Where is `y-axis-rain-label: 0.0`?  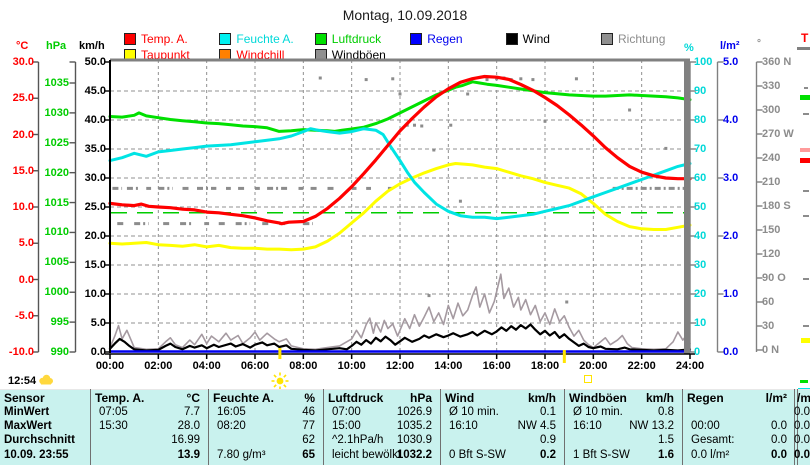
y-axis-rain-label: 0.0 is located at coordinates (731, 352).